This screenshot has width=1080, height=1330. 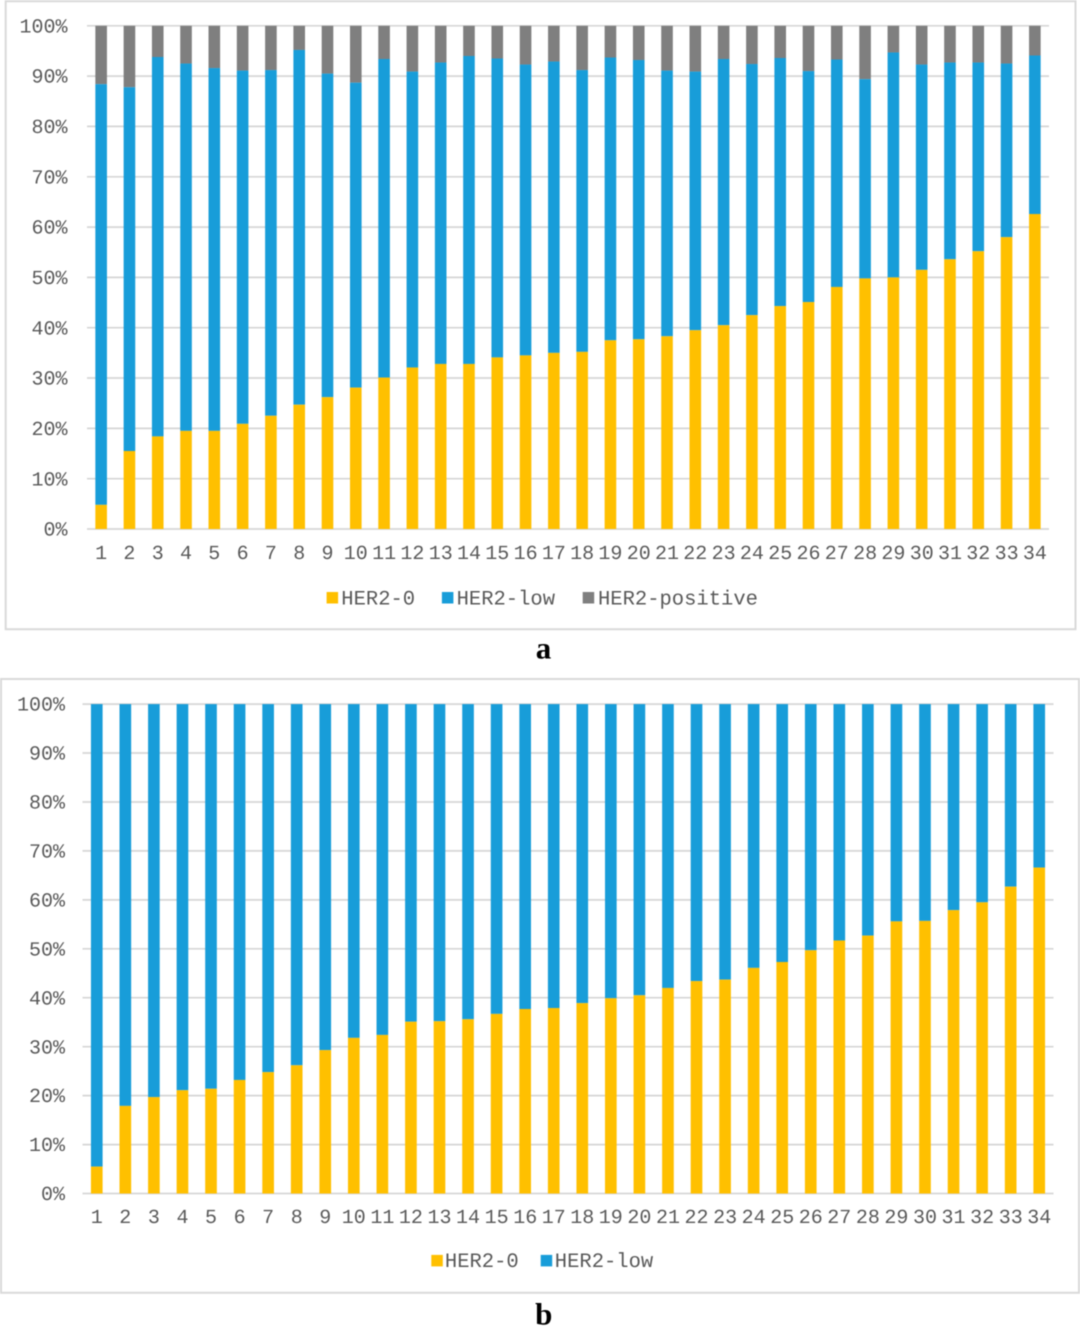 What do you see at coordinates (543, 1313) in the screenshot?
I see `svg-text: b` at bounding box center [543, 1313].